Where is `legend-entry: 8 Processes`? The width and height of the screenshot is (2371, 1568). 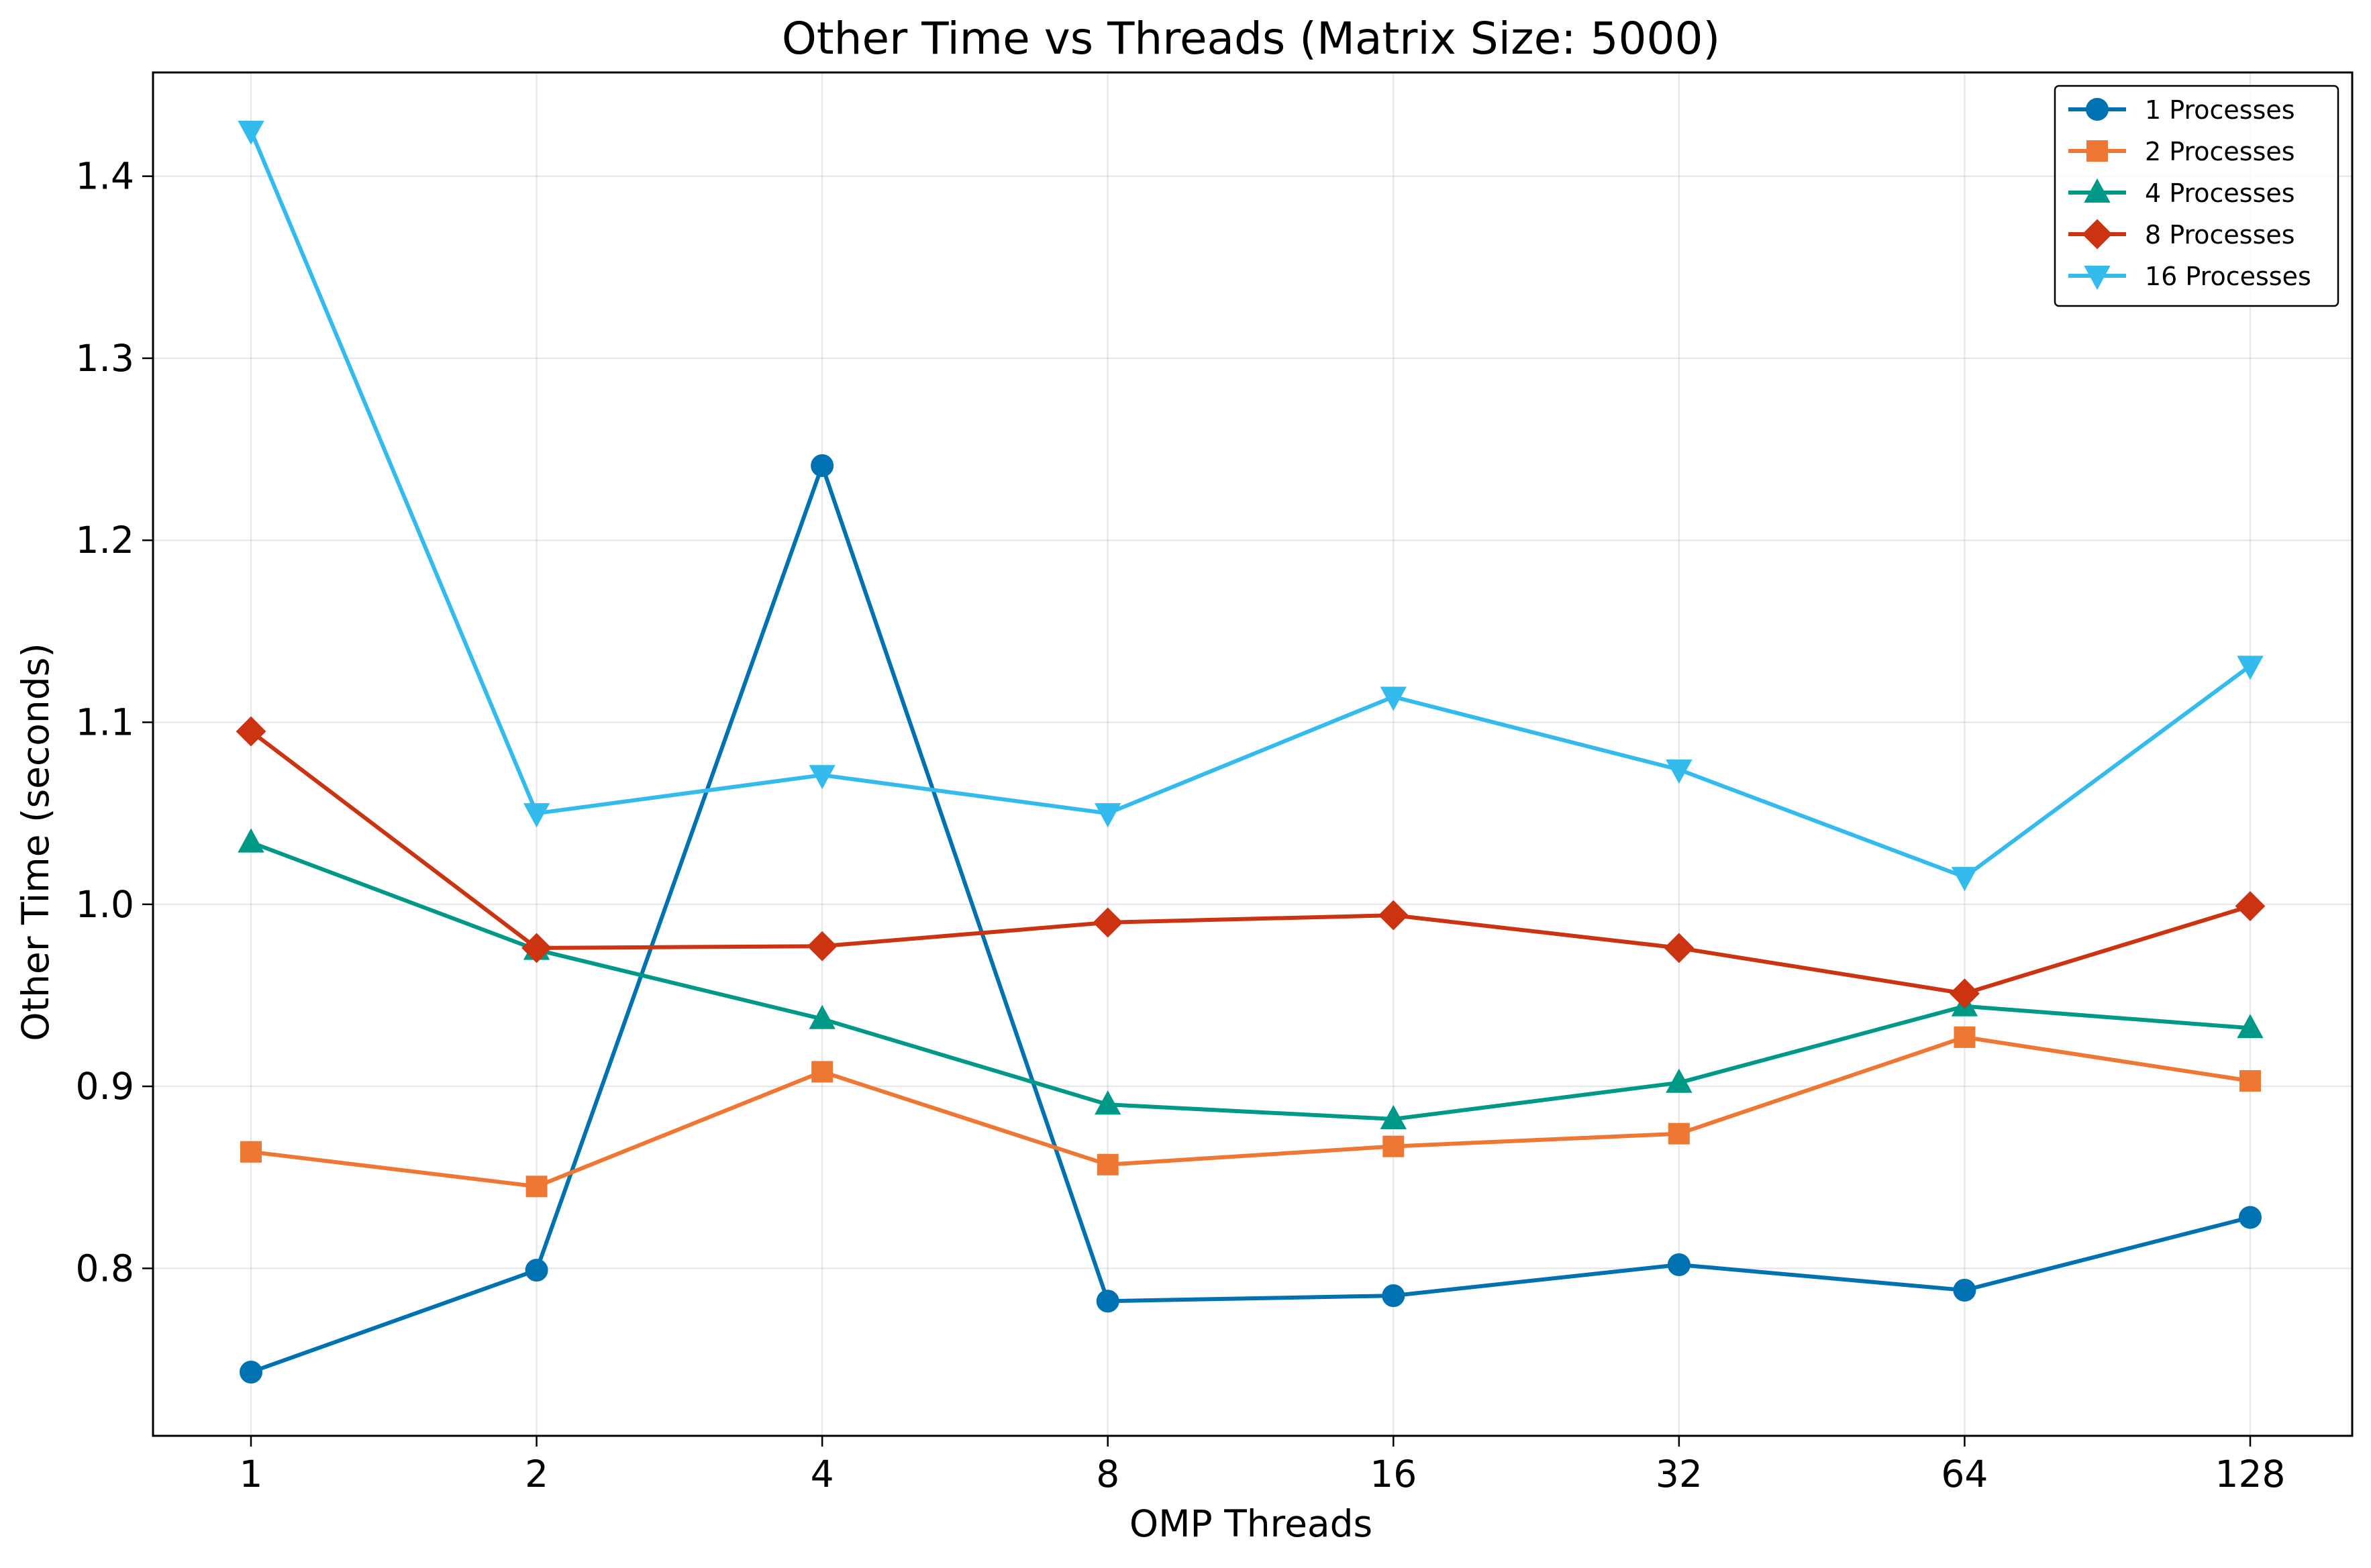
legend-entry: 8 Processes is located at coordinates (2181, 234).